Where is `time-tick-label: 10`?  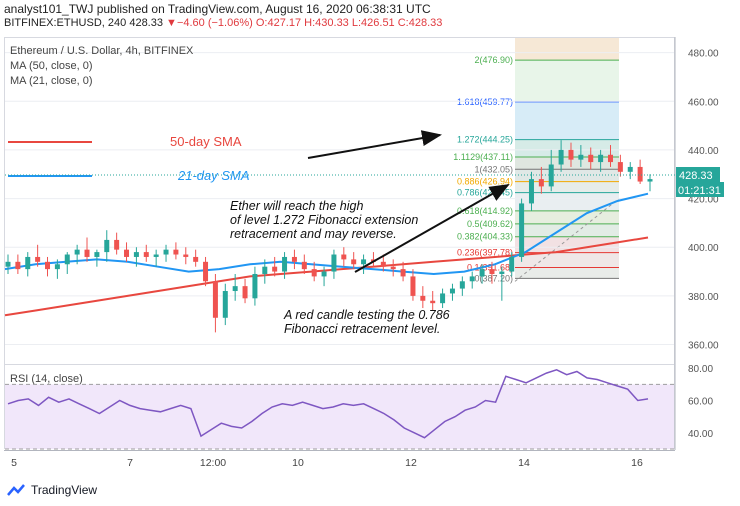
time-tick-label: 10 is located at coordinates (298, 463).